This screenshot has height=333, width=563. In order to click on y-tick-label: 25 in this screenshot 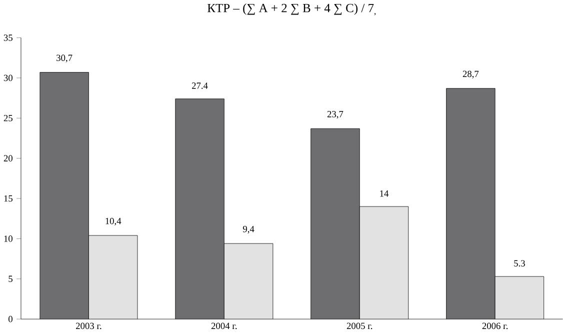, I will do `click(8, 118)`.